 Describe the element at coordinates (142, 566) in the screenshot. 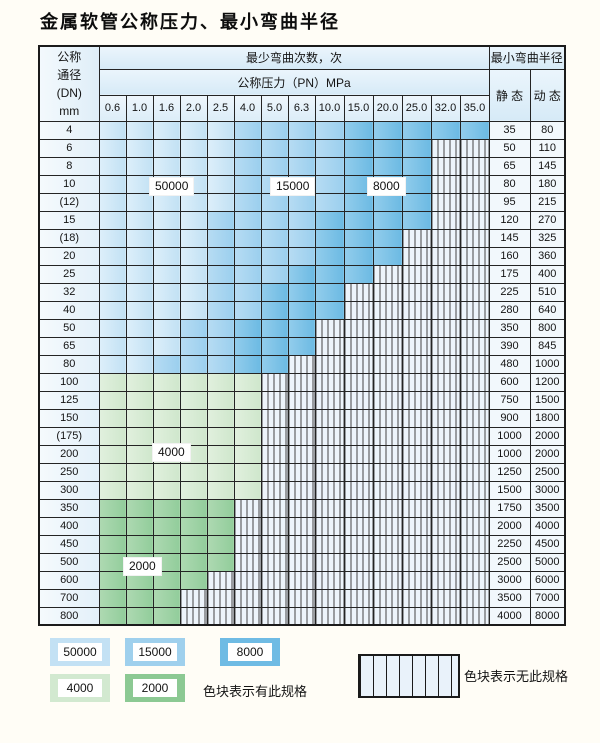

I see `region-label: 2000` at that location.